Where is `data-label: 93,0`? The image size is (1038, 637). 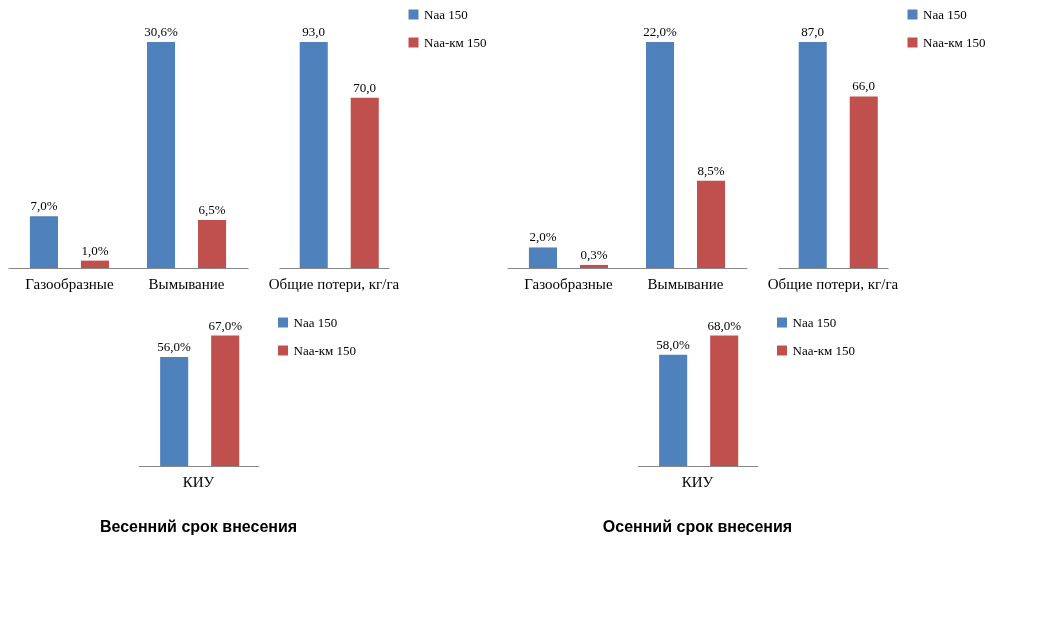
data-label: 93,0 is located at coordinates (314, 31).